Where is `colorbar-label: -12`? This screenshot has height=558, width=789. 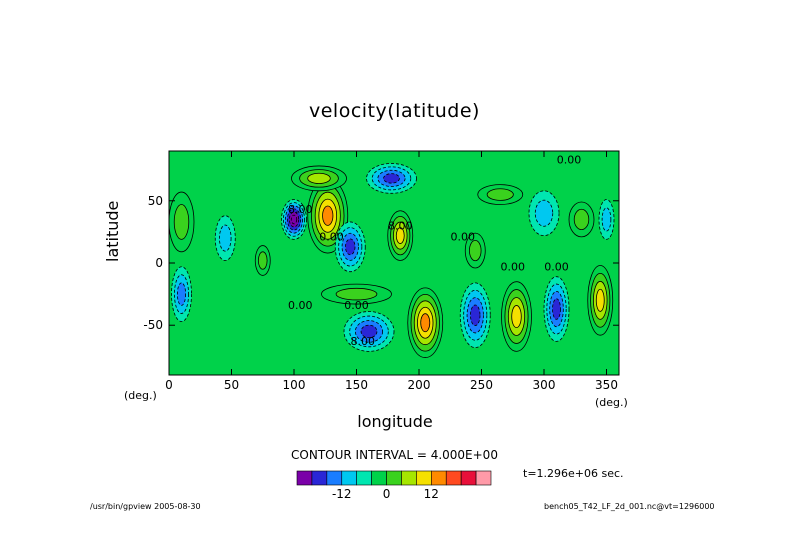
colorbar-label: -12 is located at coordinates (342, 494).